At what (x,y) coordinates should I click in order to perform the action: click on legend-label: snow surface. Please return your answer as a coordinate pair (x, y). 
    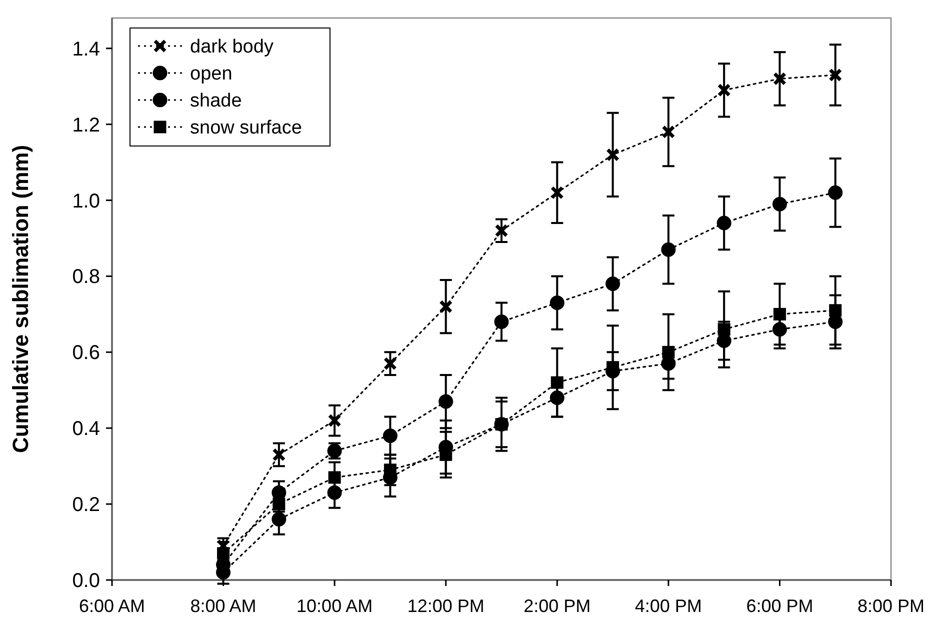
    Looking at the image, I should click on (246, 128).